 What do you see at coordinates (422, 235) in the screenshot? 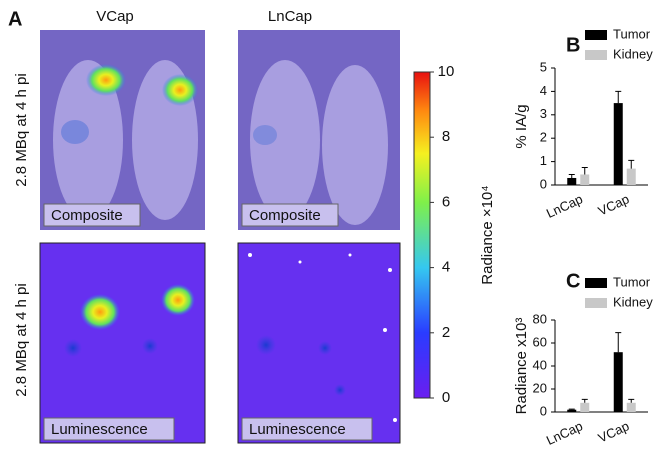
I see `colorbar` at bounding box center [422, 235].